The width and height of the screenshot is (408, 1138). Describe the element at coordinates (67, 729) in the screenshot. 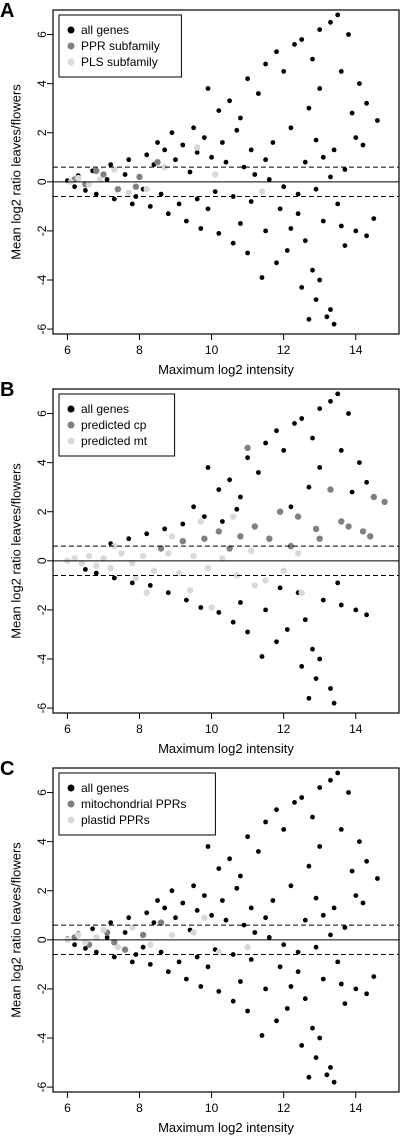

I see `x-tick-label: 6` at that location.